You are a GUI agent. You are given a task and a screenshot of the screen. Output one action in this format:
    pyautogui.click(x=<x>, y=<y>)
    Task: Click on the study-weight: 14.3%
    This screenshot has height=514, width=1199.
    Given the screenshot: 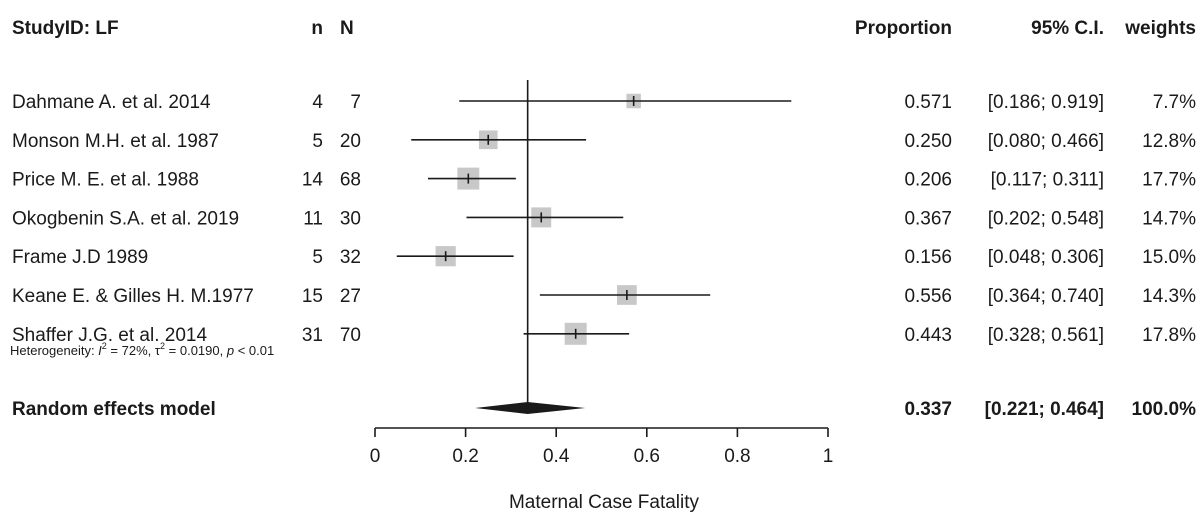 What is the action you would take?
    pyautogui.click(x=1169, y=296)
    